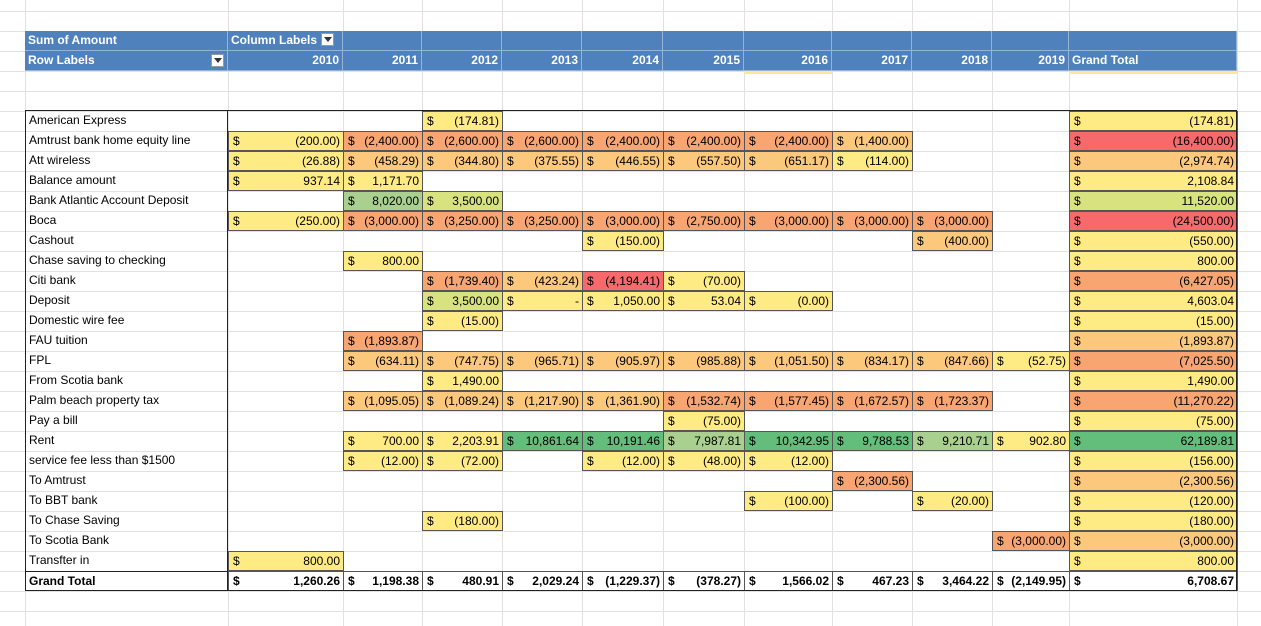  What do you see at coordinates (1153, 321) in the screenshot?
I see `row-total-cell: $ (15.00)` at bounding box center [1153, 321].